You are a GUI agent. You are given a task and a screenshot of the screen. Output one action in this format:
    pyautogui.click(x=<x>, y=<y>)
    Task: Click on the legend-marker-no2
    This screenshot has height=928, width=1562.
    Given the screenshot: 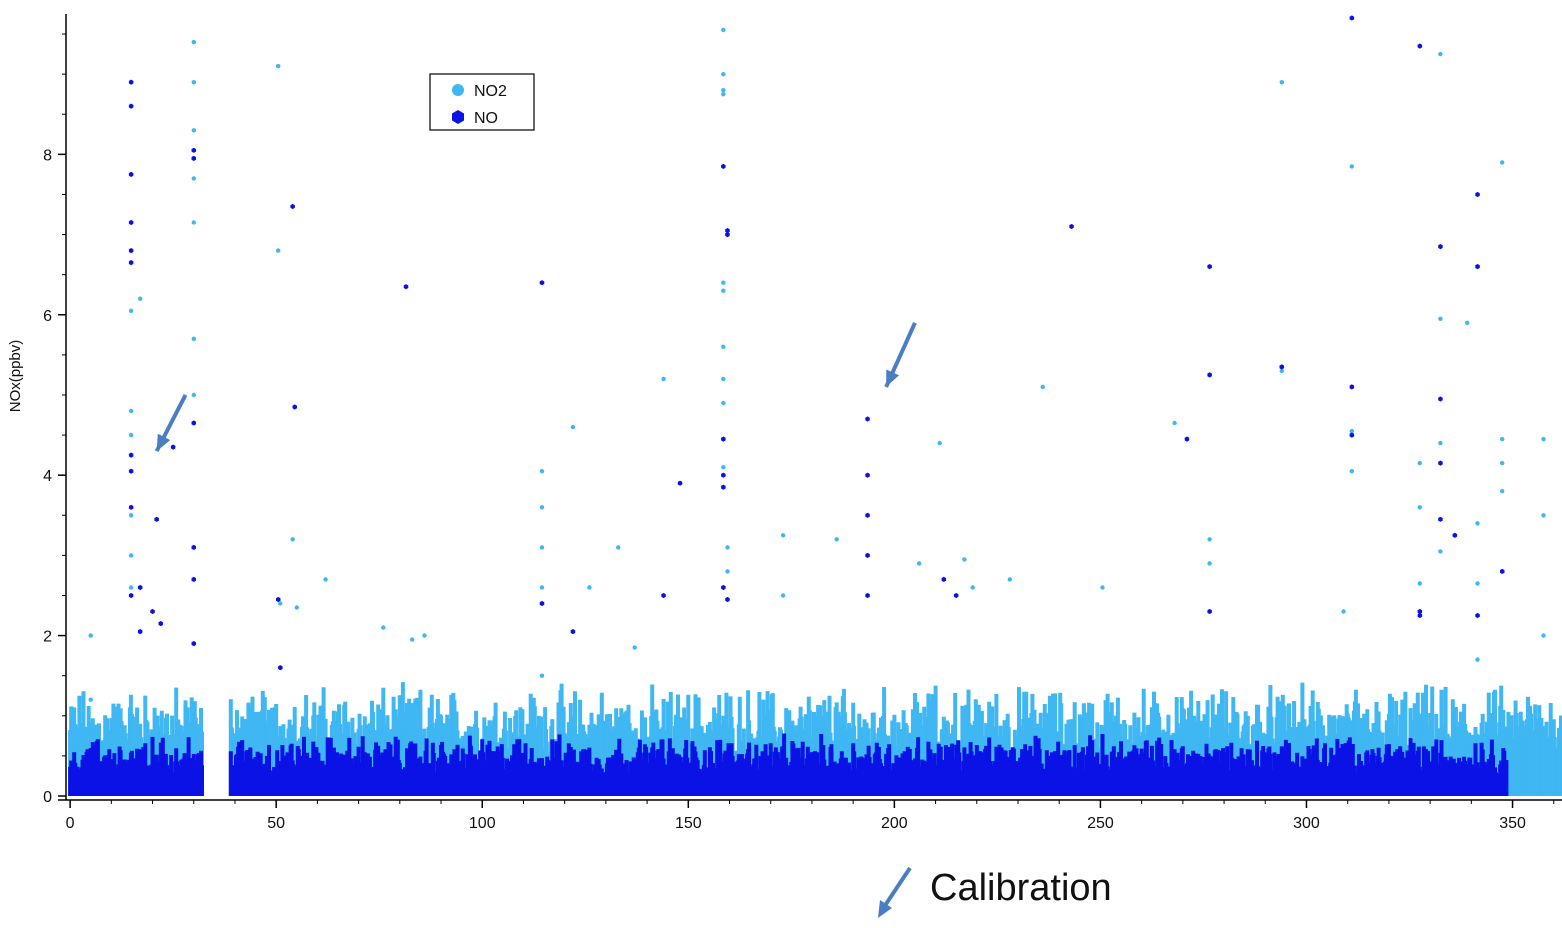 What is the action you would take?
    pyautogui.click(x=458, y=90)
    